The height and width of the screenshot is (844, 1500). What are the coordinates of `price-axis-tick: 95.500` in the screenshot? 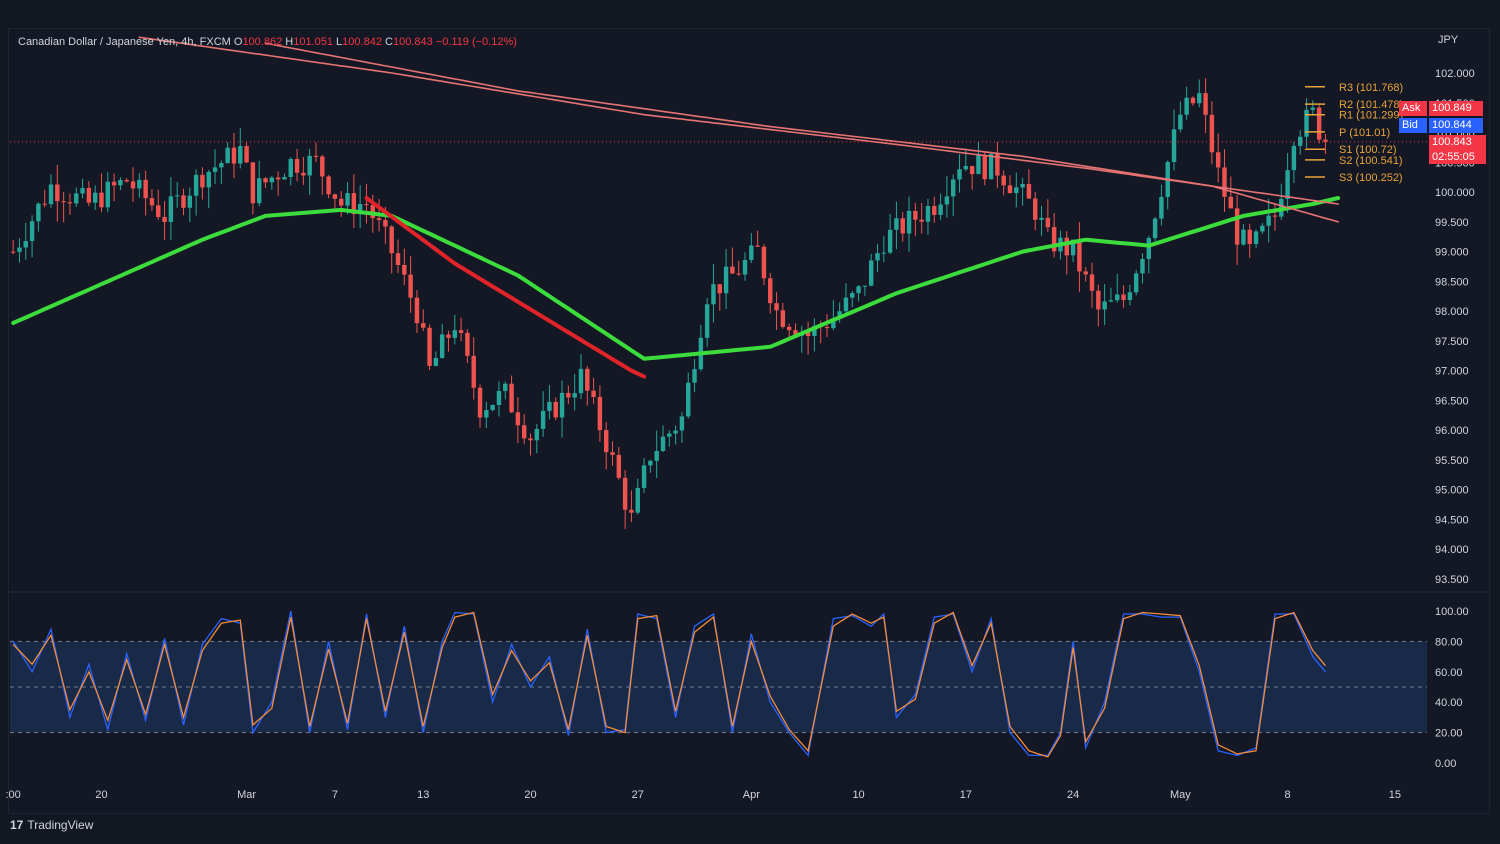 It's located at (1452, 461).